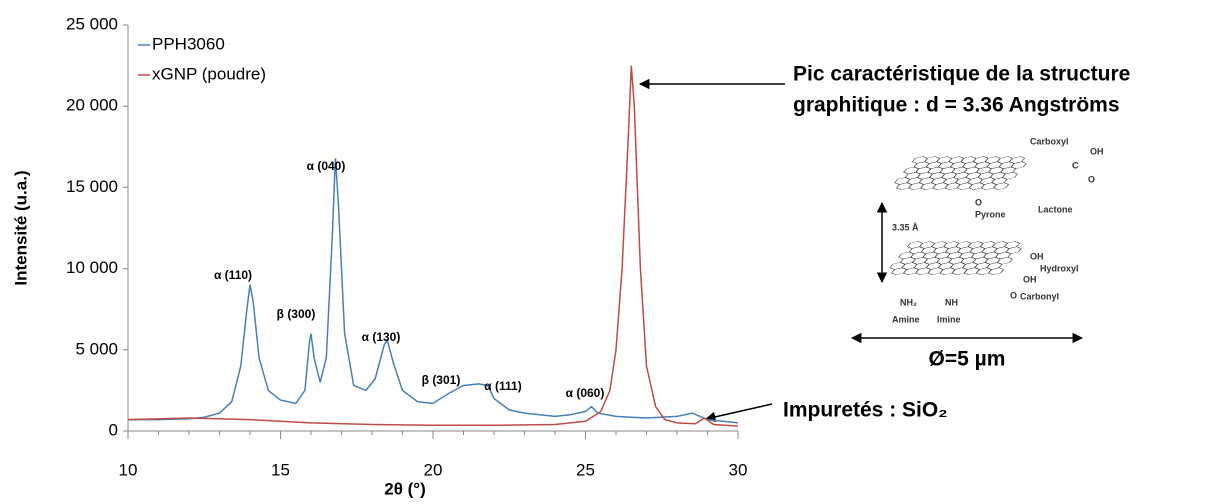 This screenshot has width=1229, height=504. What do you see at coordinates (865, 410) in the screenshot?
I see `impurity-note: Impuretés : SiO₂` at bounding box center [865, 410].